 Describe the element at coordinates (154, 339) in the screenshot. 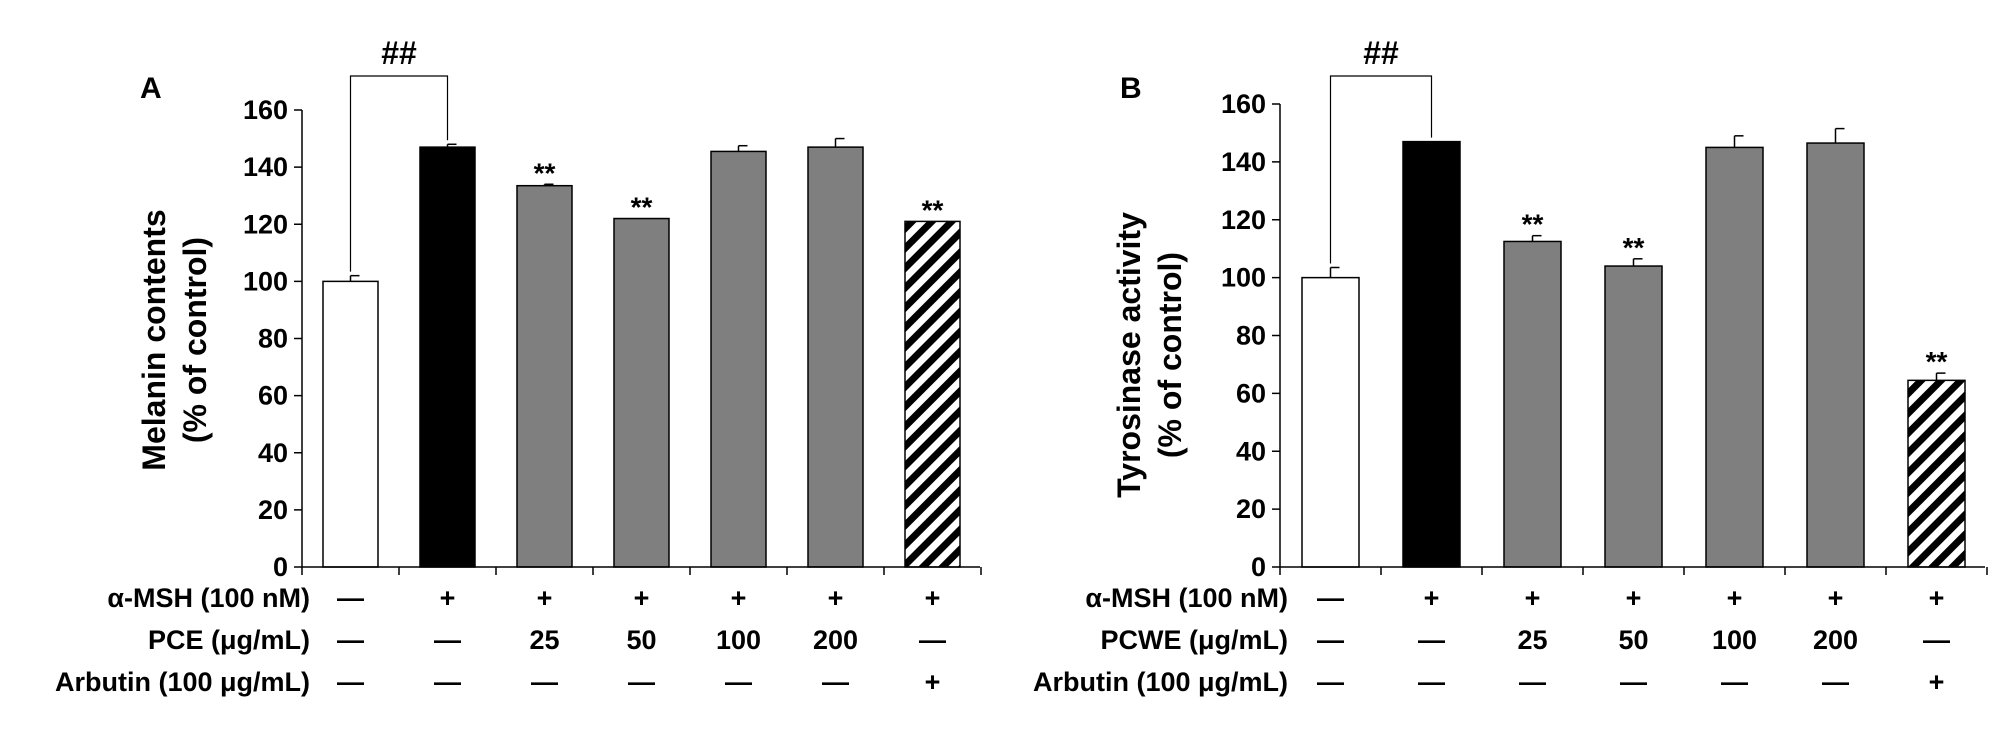

I see `y-axis-label-line1: Melanin contents` at that location.